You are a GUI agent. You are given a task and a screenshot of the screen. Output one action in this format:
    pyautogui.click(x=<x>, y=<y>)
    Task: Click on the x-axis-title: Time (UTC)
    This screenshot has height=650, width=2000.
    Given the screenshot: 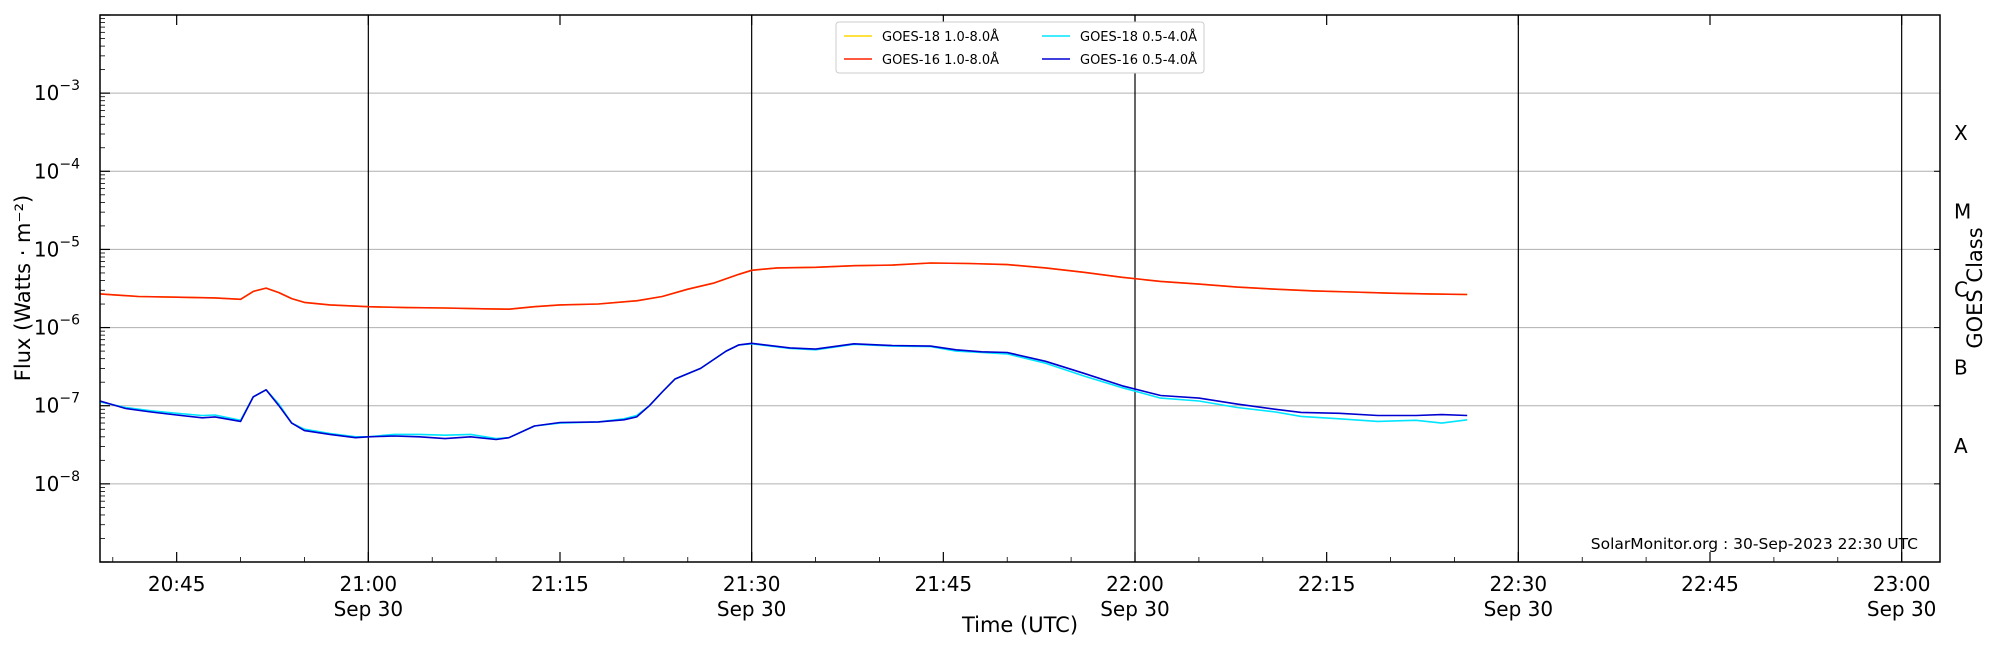 What is the action you would take?
    pyautogui.click(x=1019, y=625)
    